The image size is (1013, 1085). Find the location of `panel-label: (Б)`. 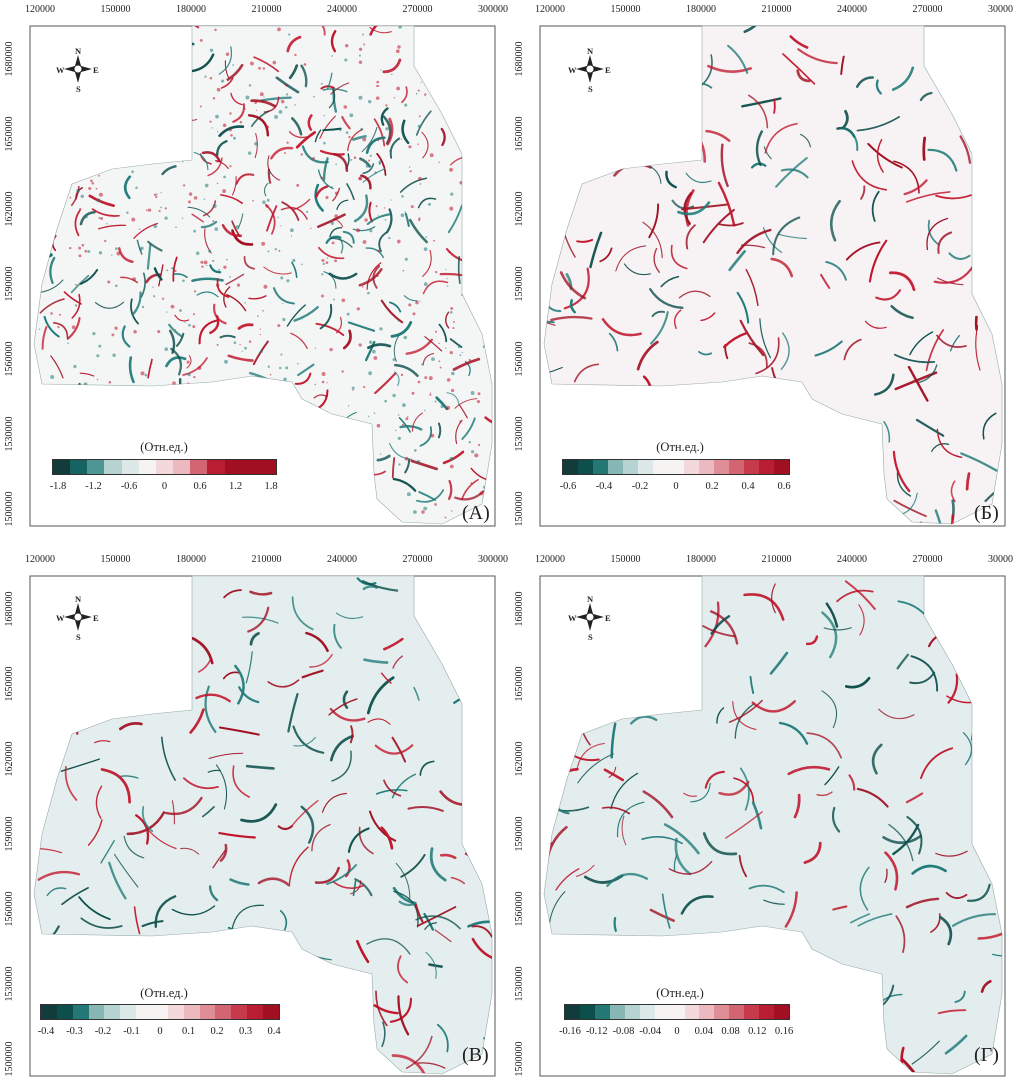

panel-label: (Б) is located at coordinates (986, 513).